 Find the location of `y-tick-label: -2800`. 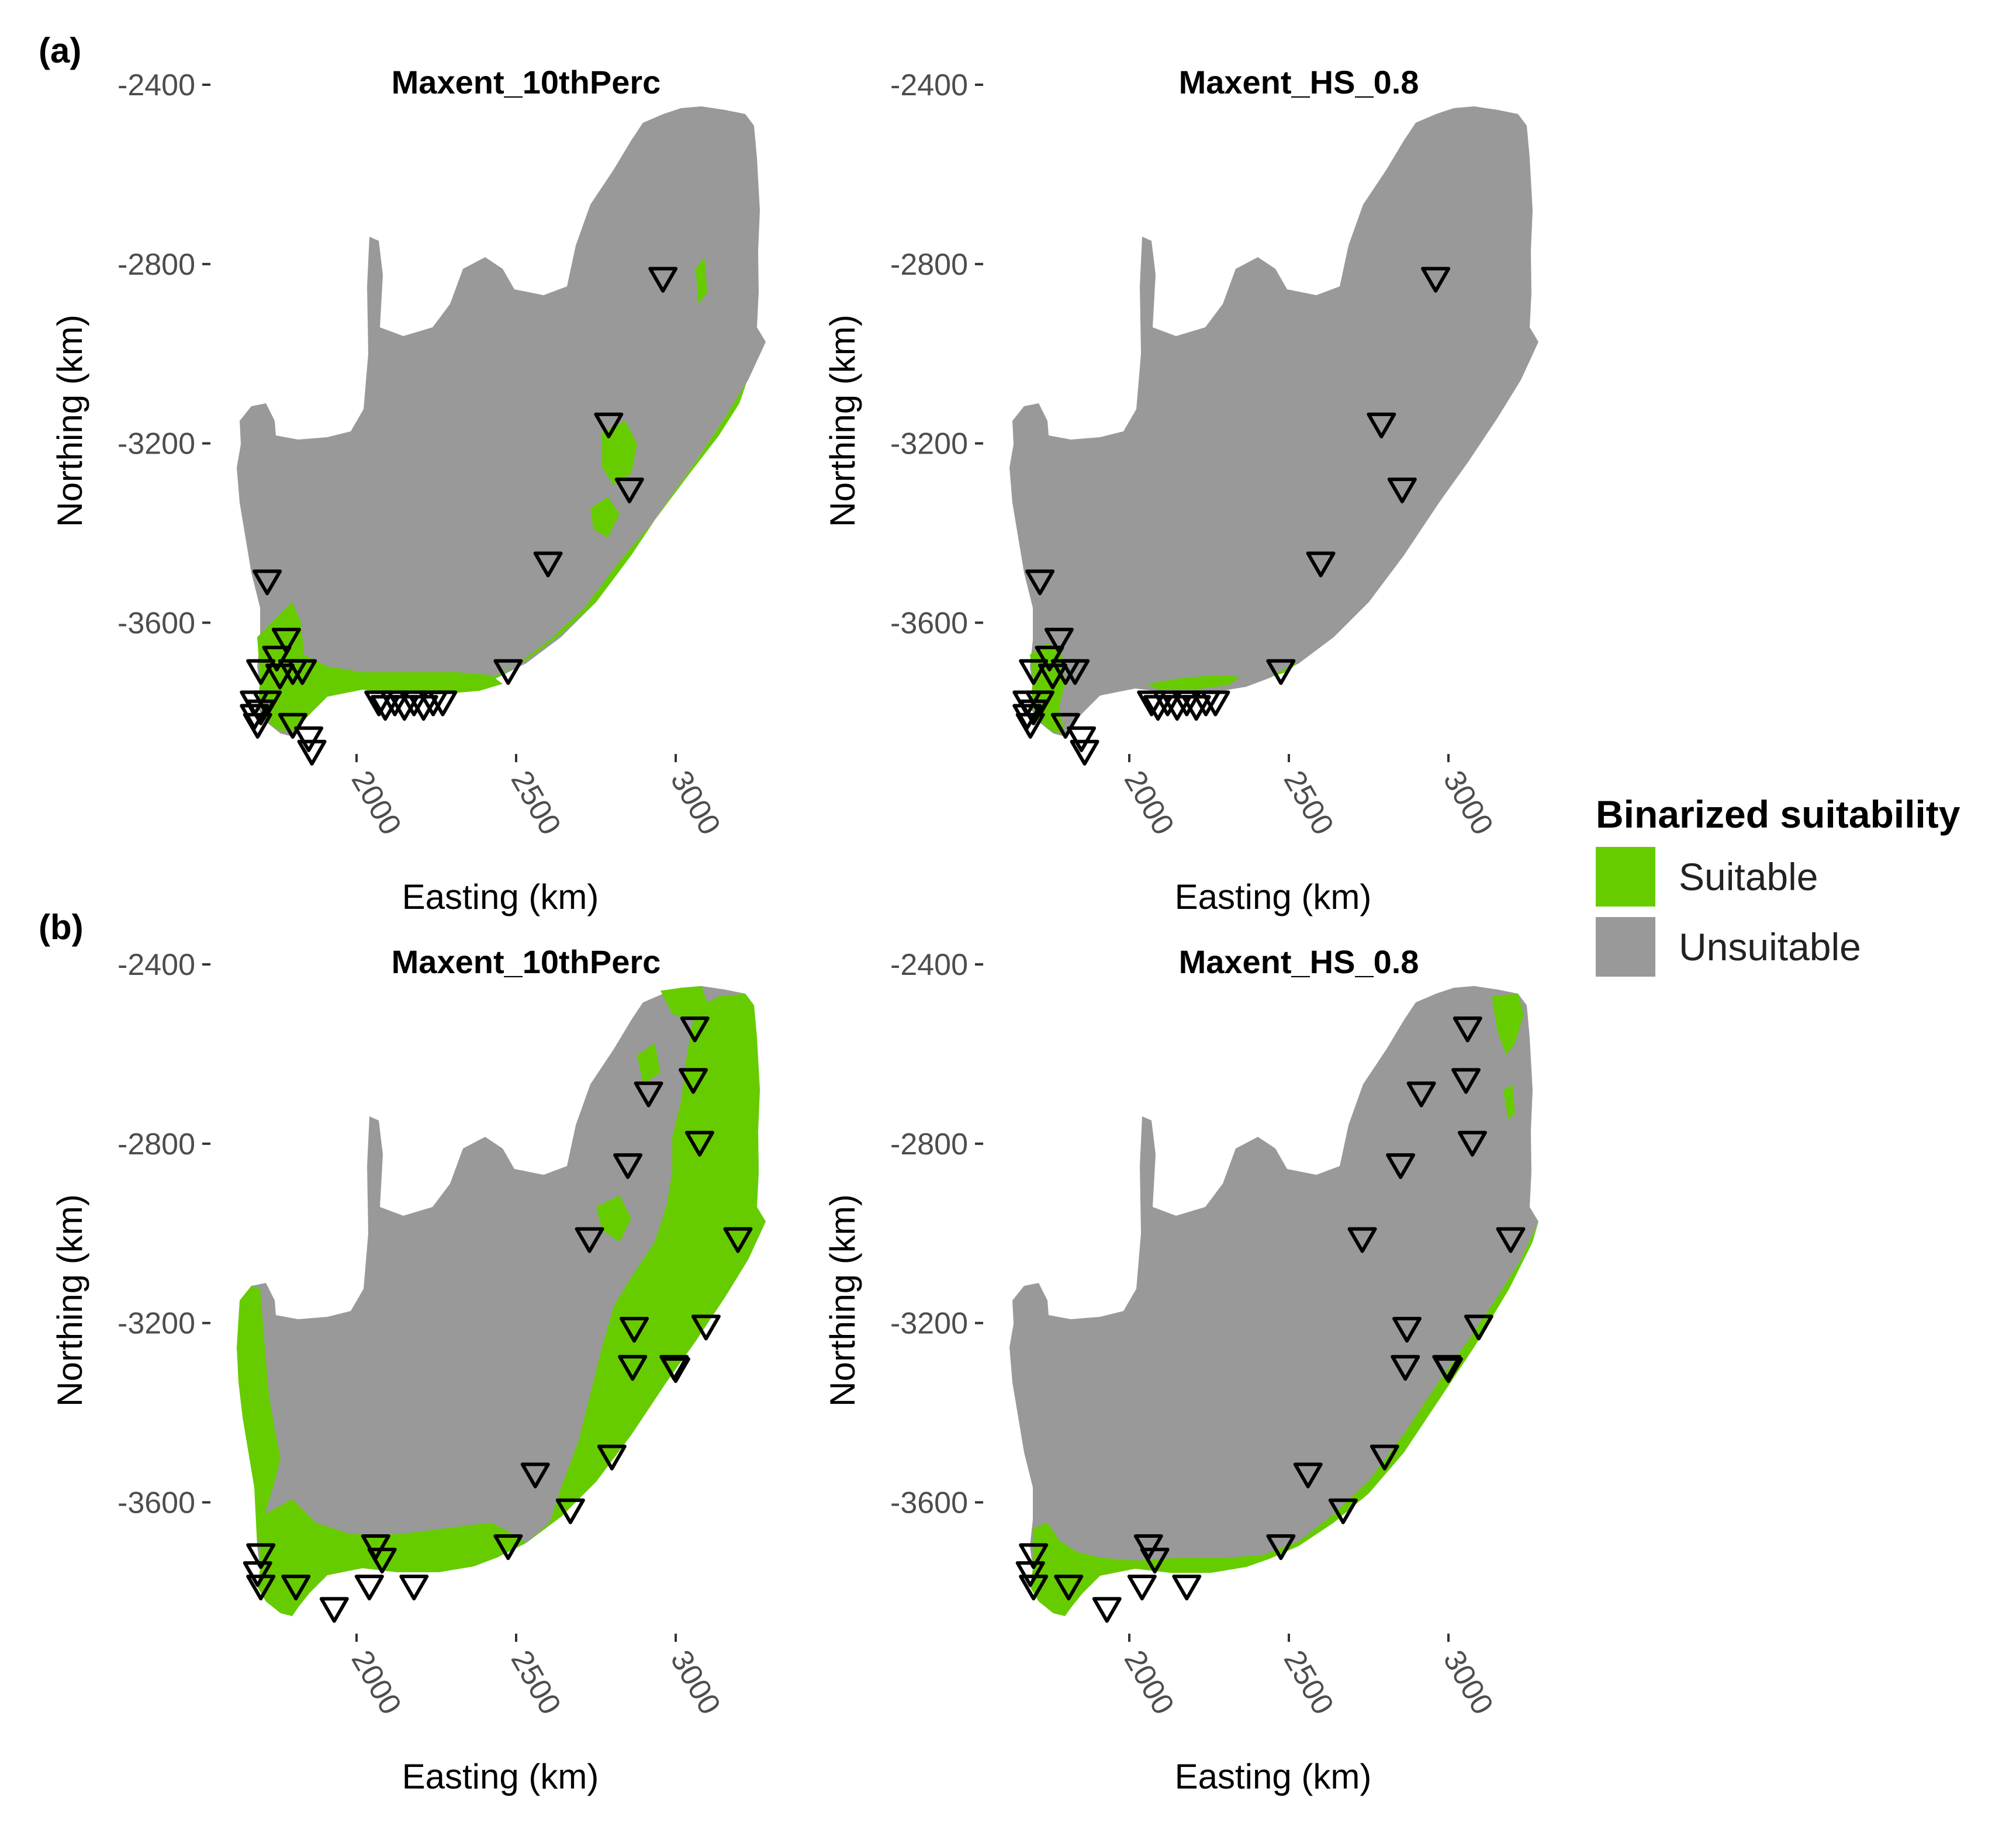

y-tick-label: -2800 is located at coordinates (929, 1144).